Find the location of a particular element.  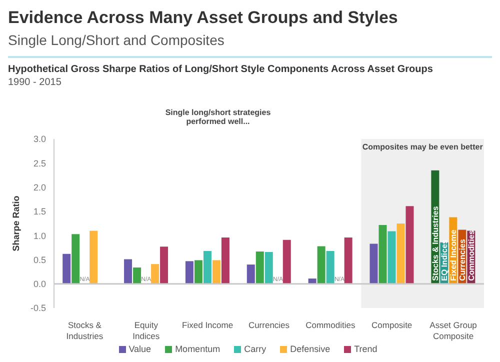

annotation: Commodities is located at coordinates (471, 255).